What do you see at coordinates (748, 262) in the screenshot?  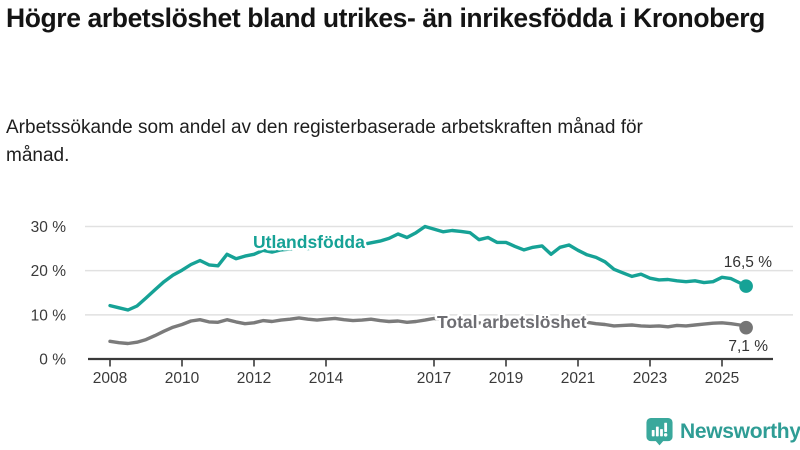 I see `end-value-label-utlandsfodda: 16,5 %` at bounding box center [748, 262].